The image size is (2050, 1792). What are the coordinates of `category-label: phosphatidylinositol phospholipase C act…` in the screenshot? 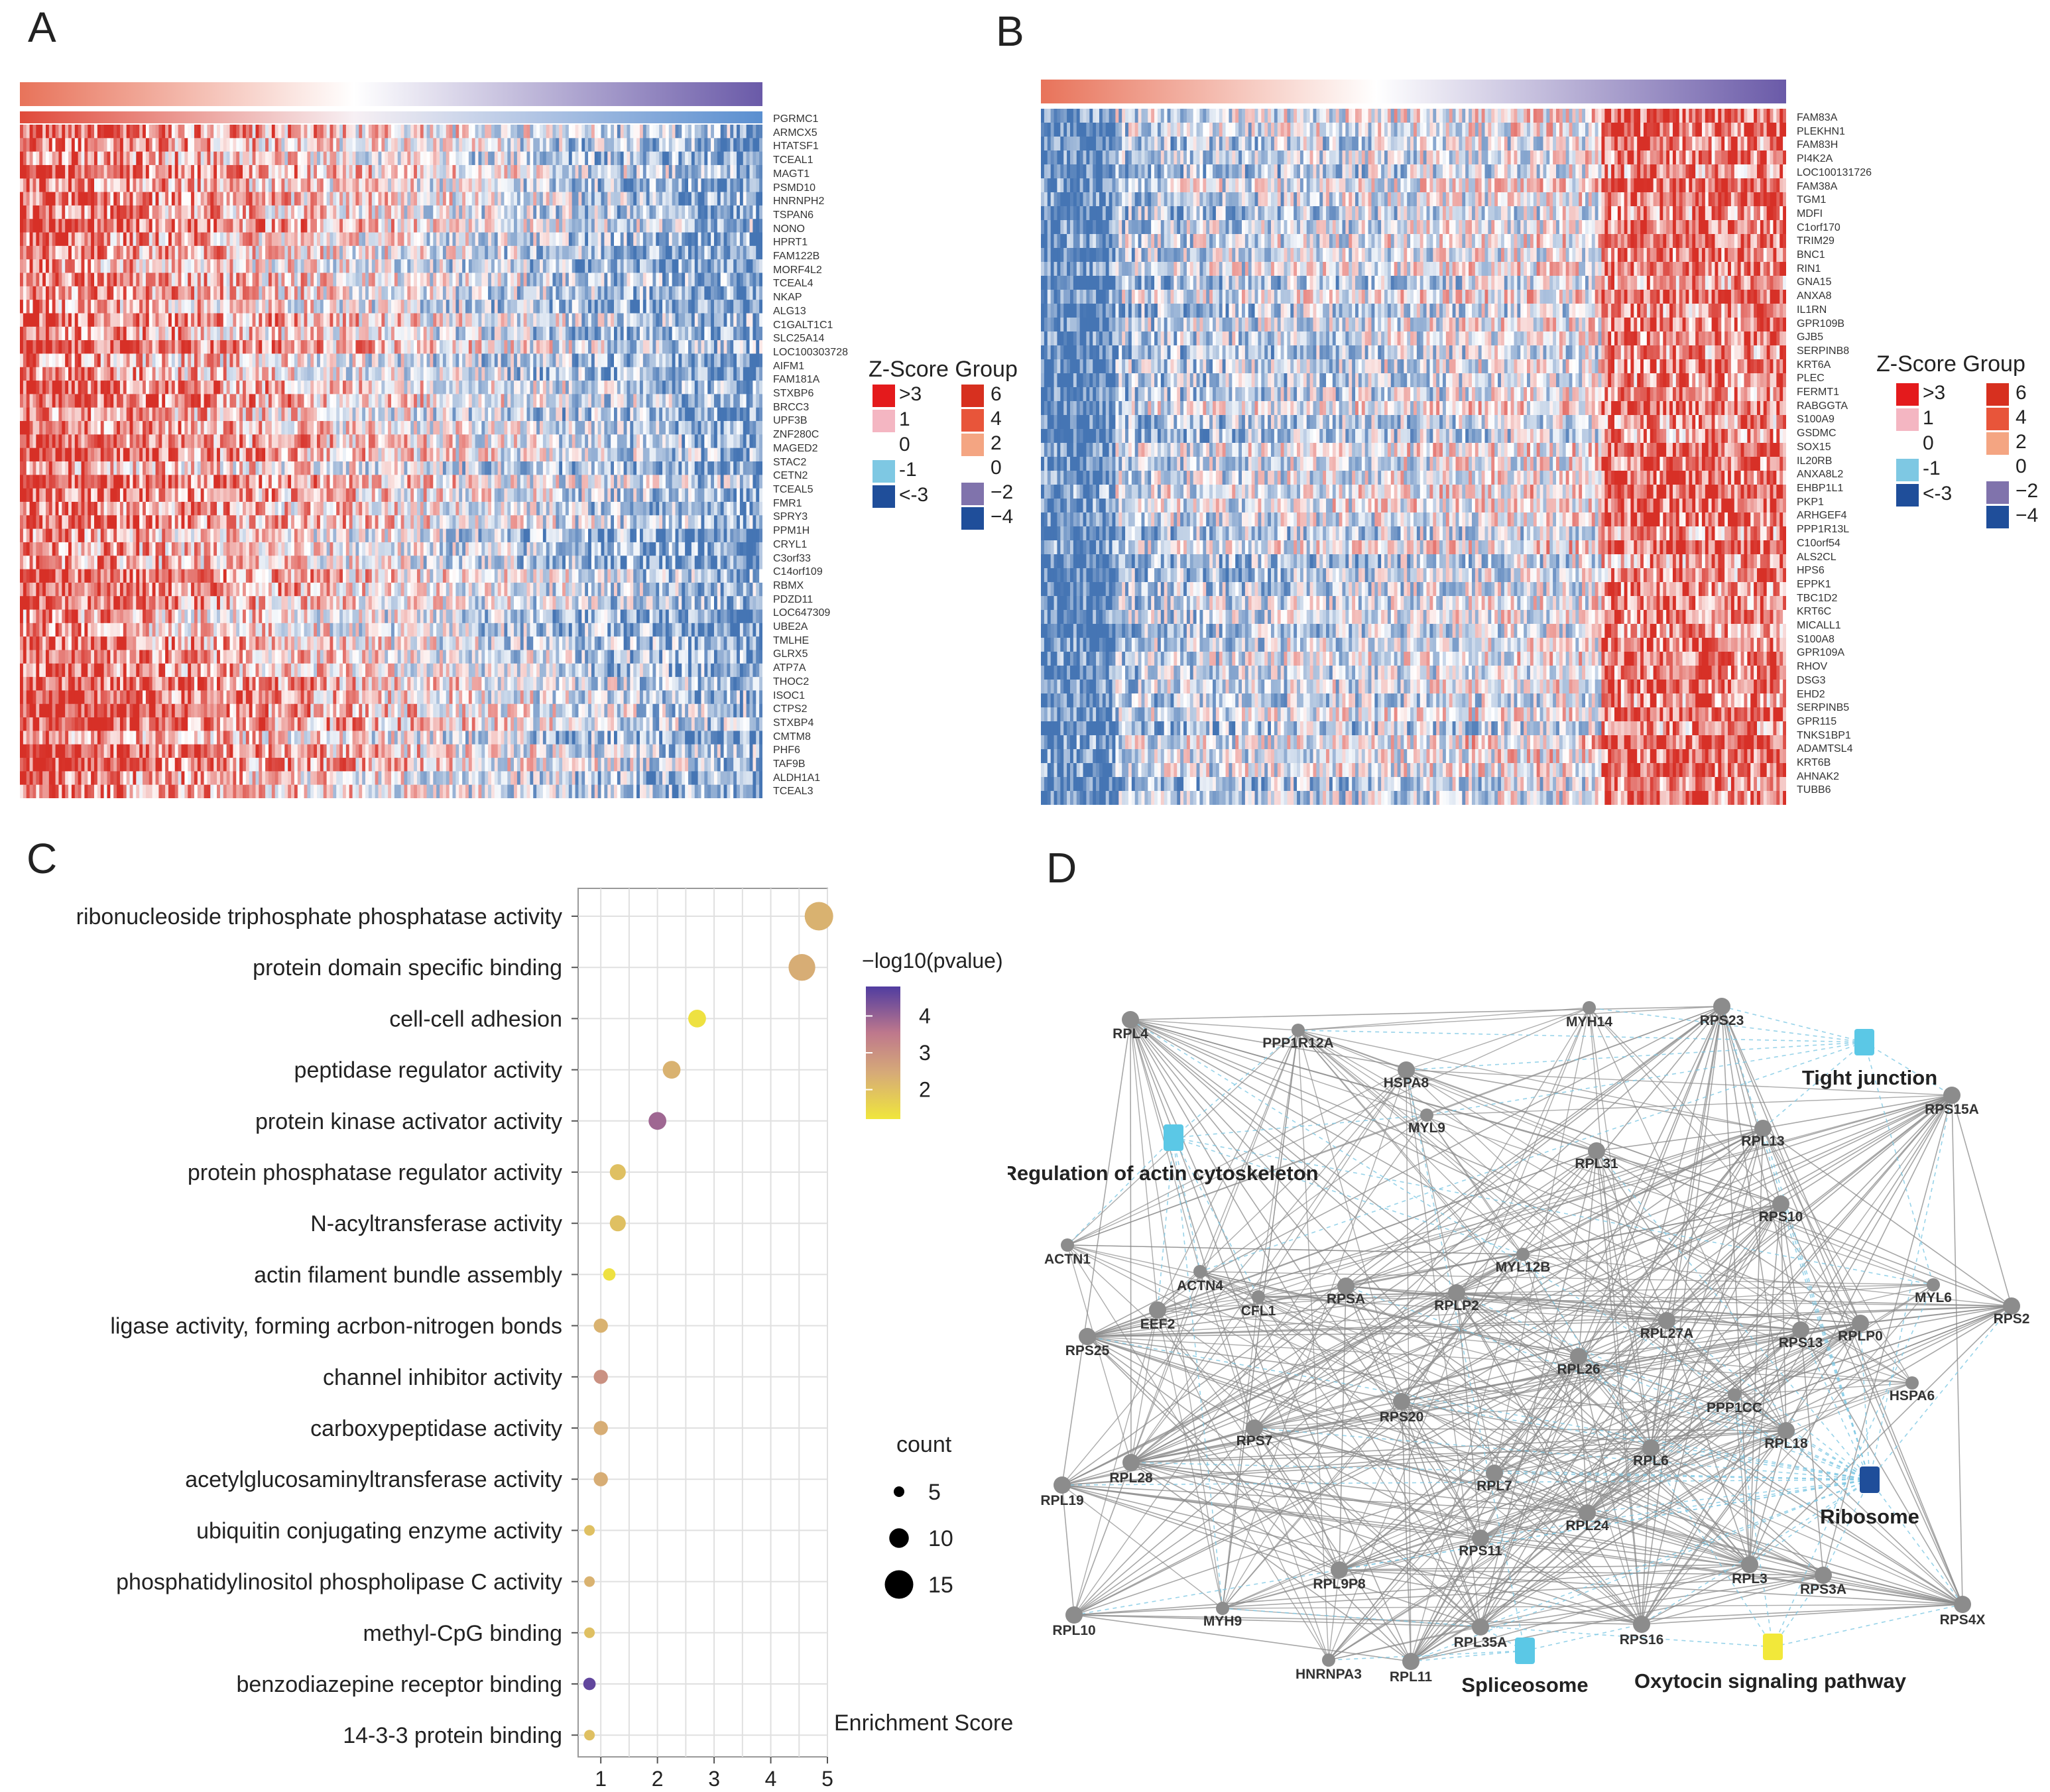 It's located at (339, 1582).